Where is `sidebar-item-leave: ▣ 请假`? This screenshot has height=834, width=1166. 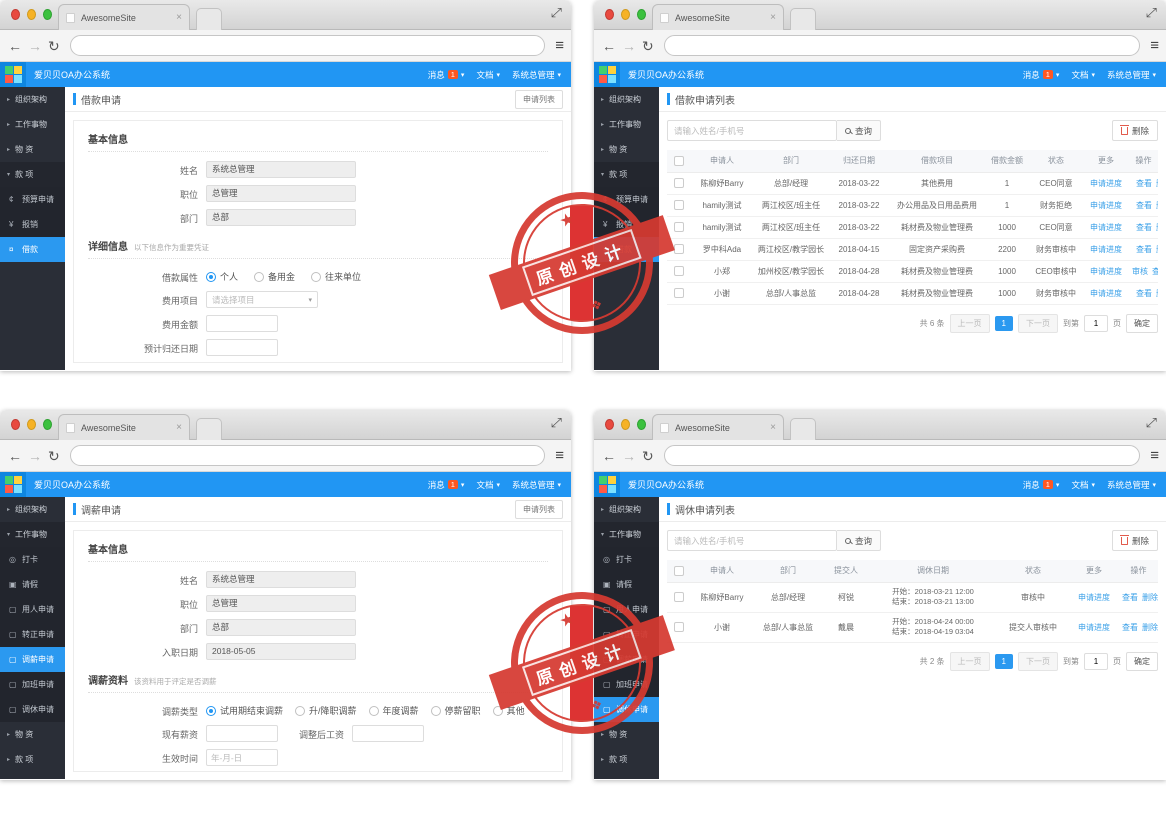 sidebar-item-leave: ▣ 请假 is located at coordinates (626, 584).